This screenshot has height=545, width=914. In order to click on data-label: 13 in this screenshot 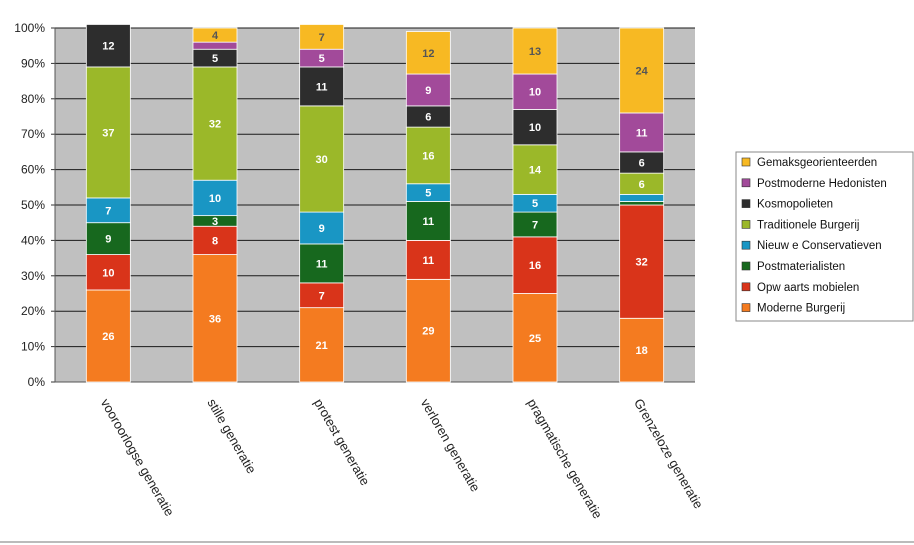, I will do `click(535, 52)`.